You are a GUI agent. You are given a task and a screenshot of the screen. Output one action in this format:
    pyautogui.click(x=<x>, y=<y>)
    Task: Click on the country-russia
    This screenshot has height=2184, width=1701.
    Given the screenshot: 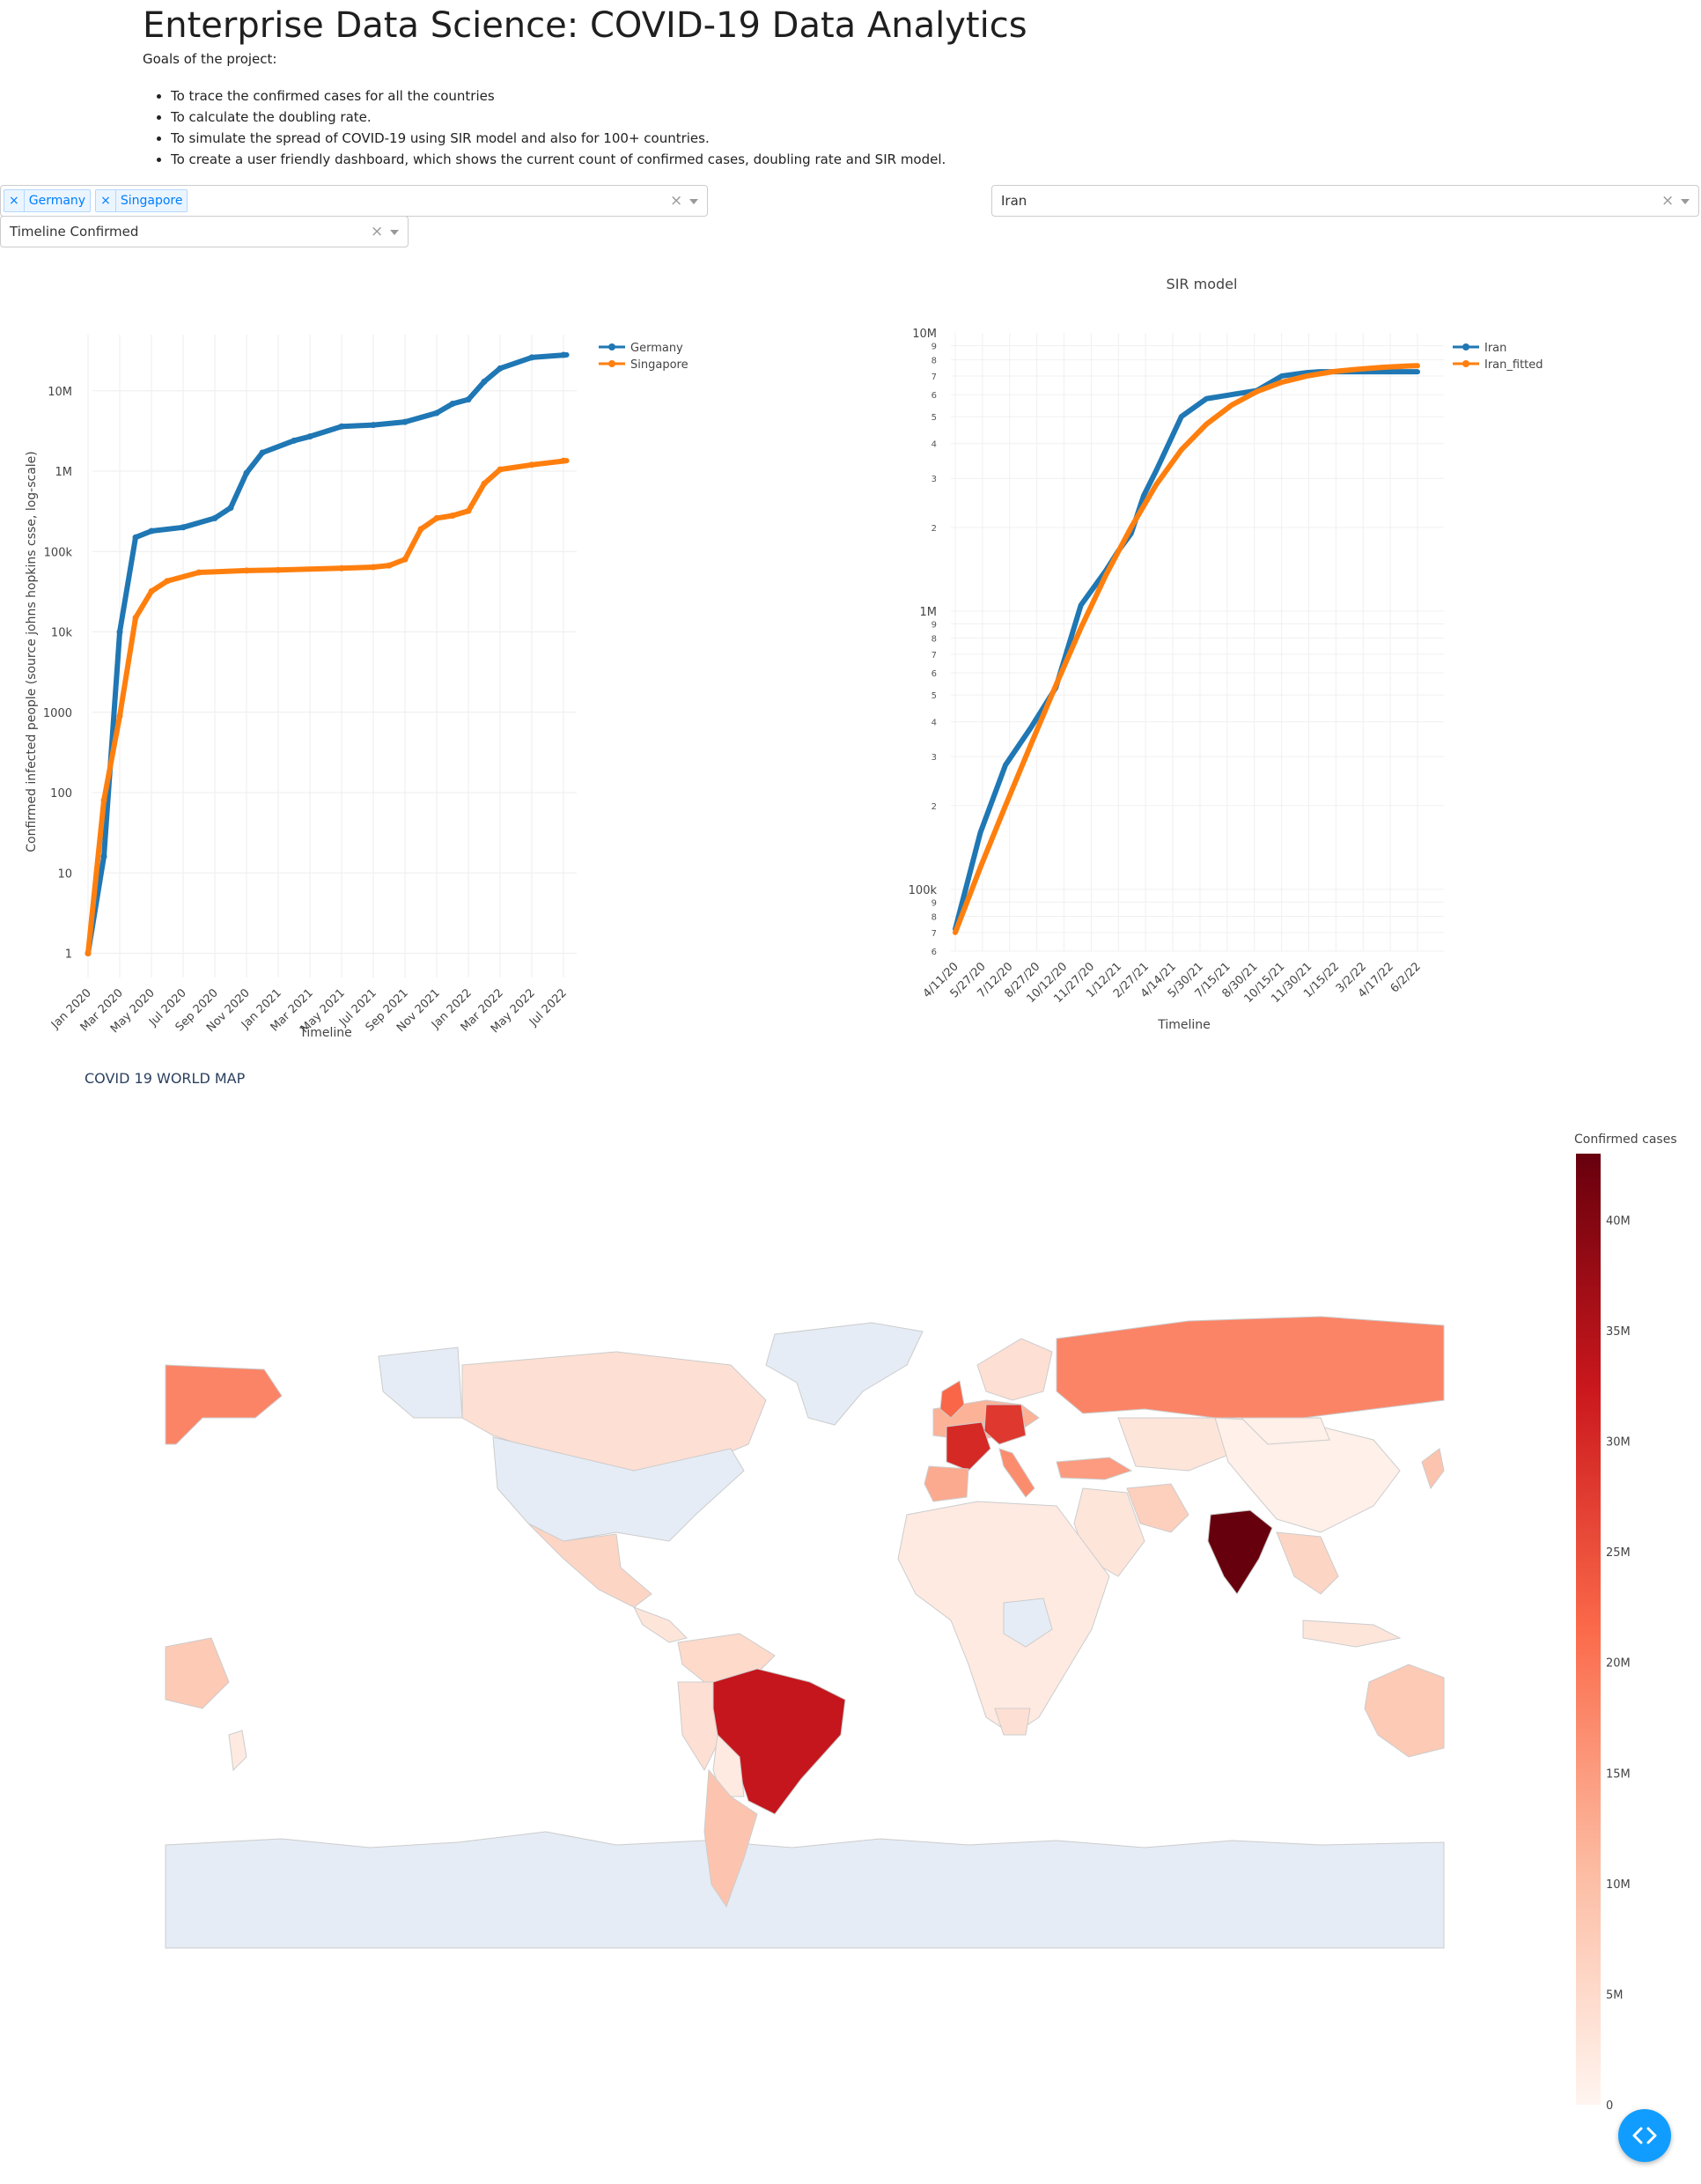 What is the action you would take?
    pyautogui.click(x=1250, y=1367)
    